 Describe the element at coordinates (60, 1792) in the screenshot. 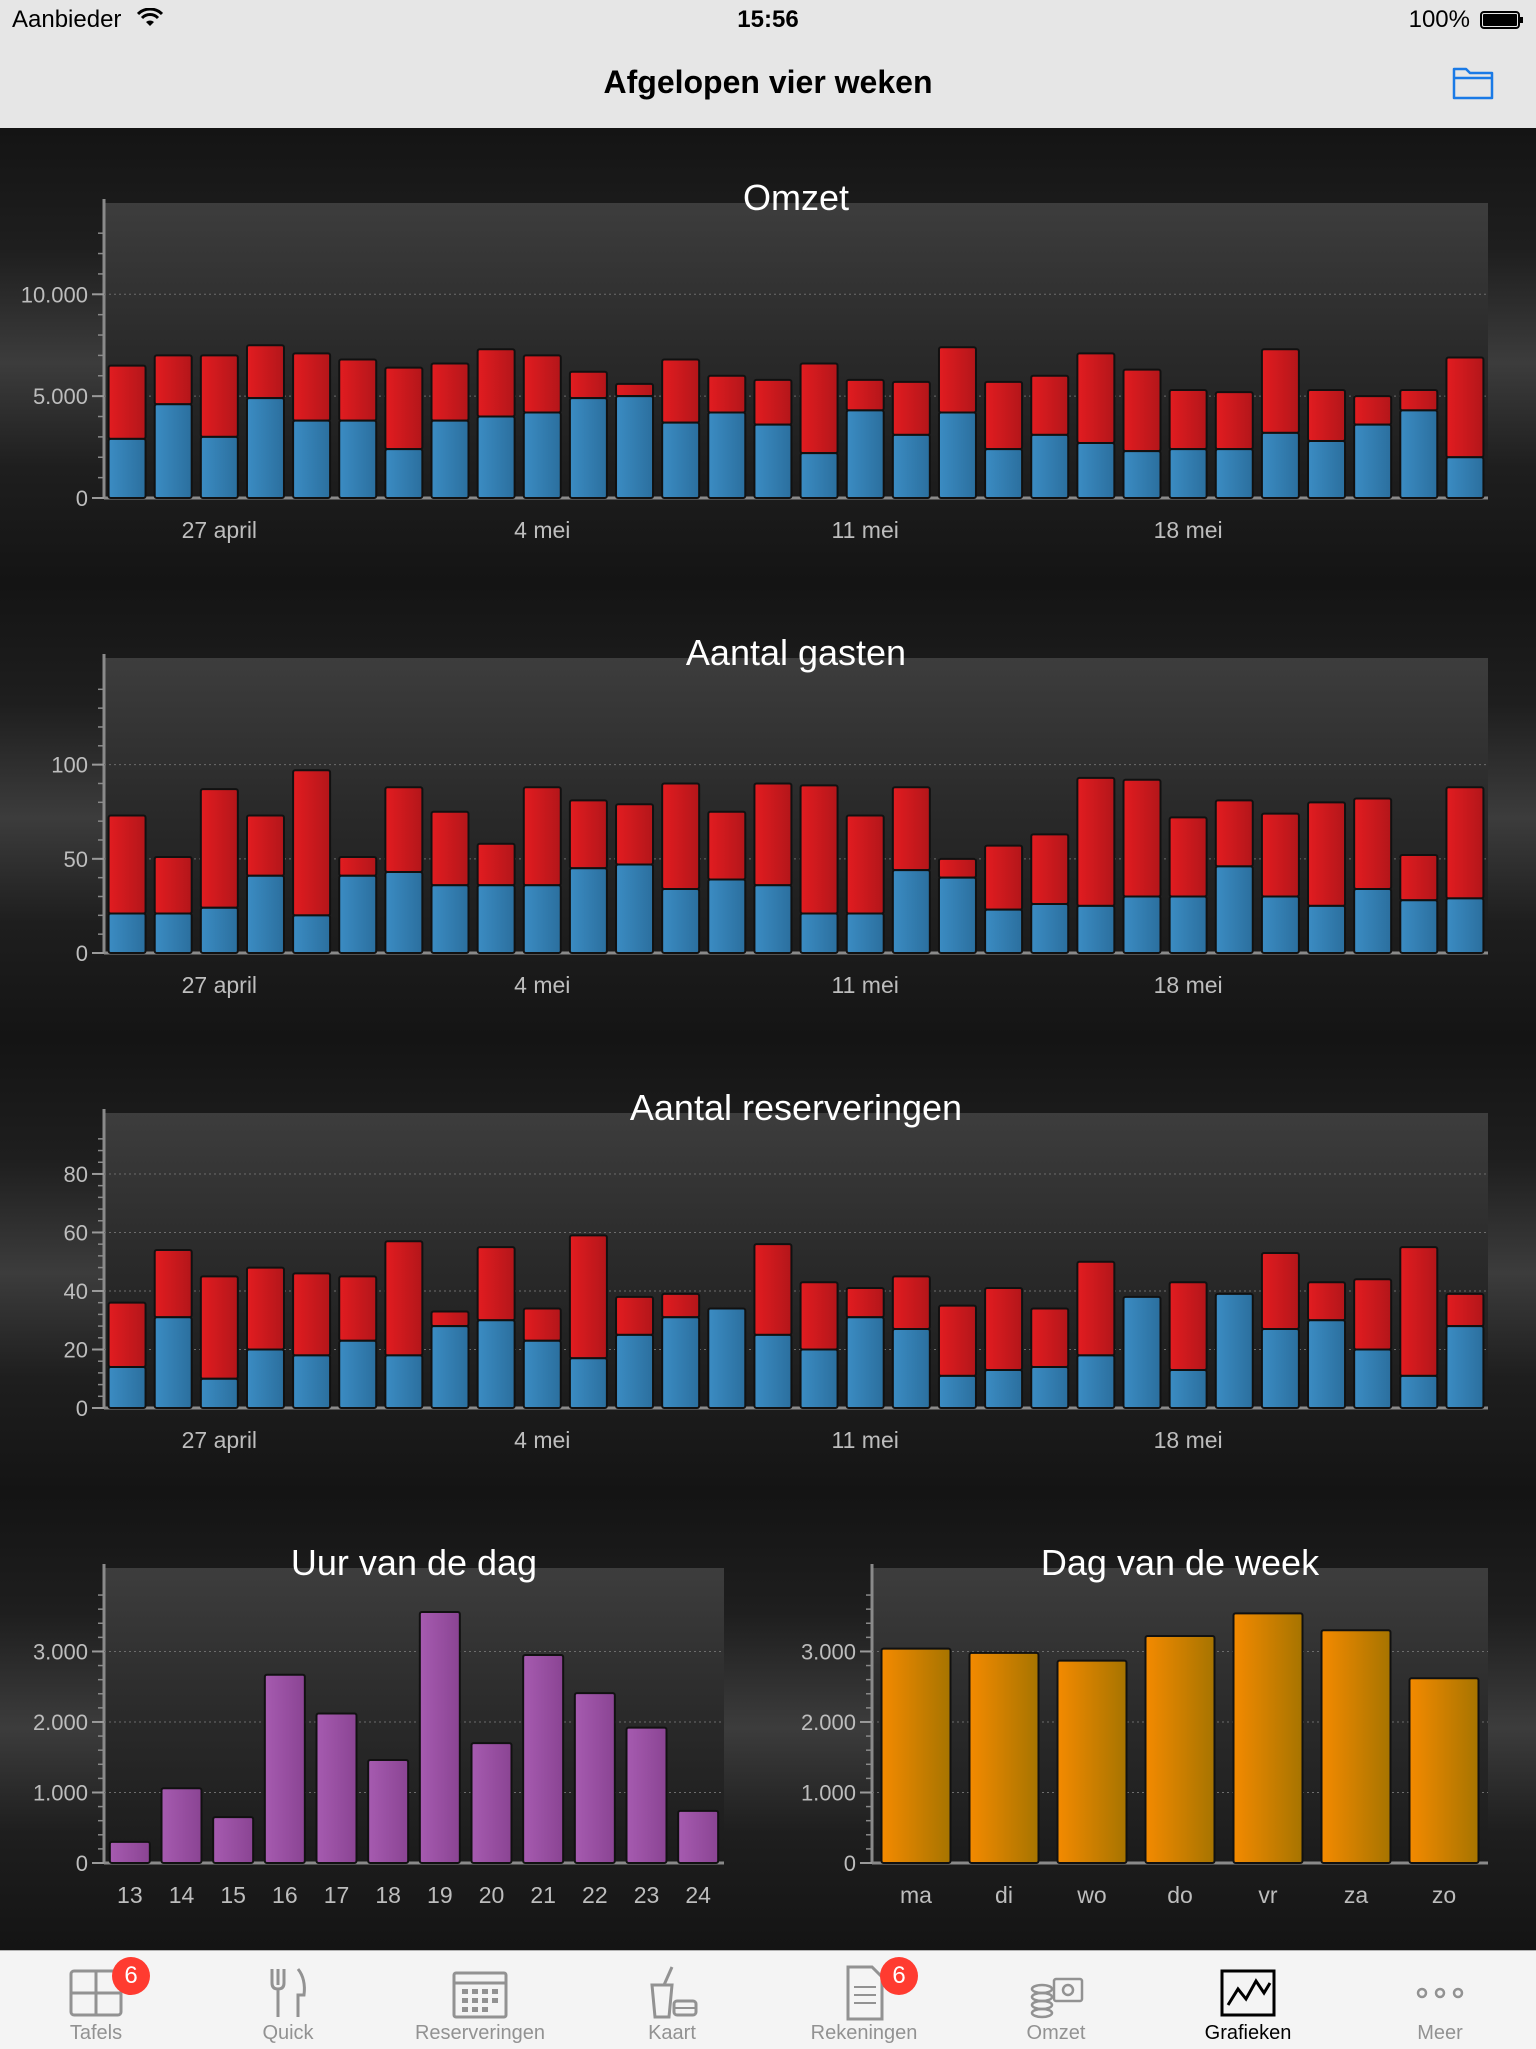

I see `y-tick-label: 1.000` at that location.